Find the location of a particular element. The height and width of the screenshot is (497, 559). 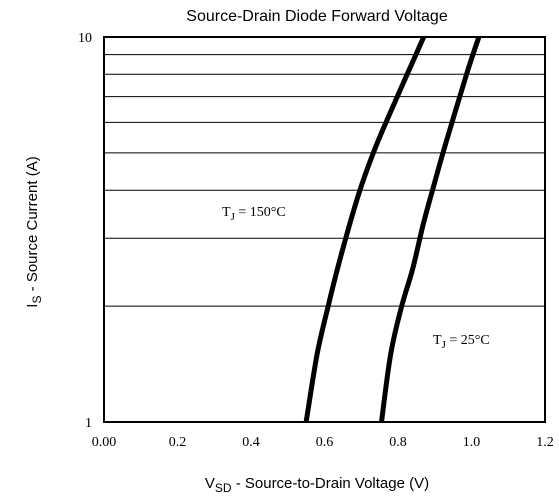

x-tick-label: 0.00 is located at coordinates (104, 442).